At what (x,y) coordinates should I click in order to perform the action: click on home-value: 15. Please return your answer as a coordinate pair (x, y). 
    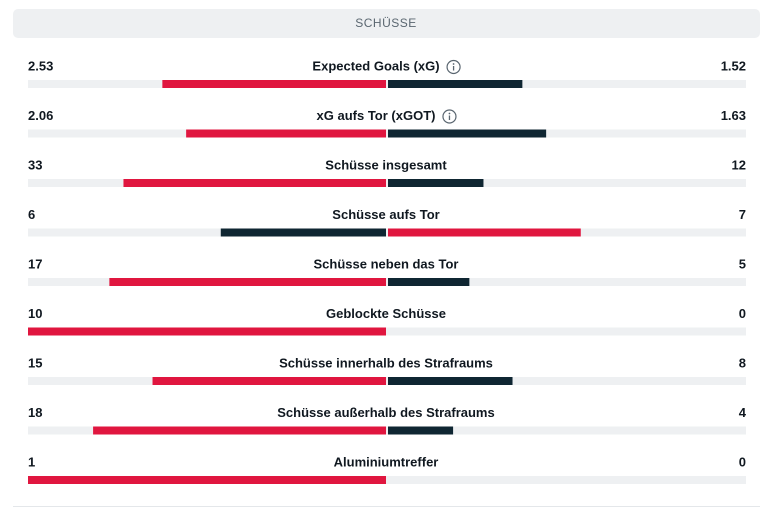
    Looking at the image, I should click on (35, 362).